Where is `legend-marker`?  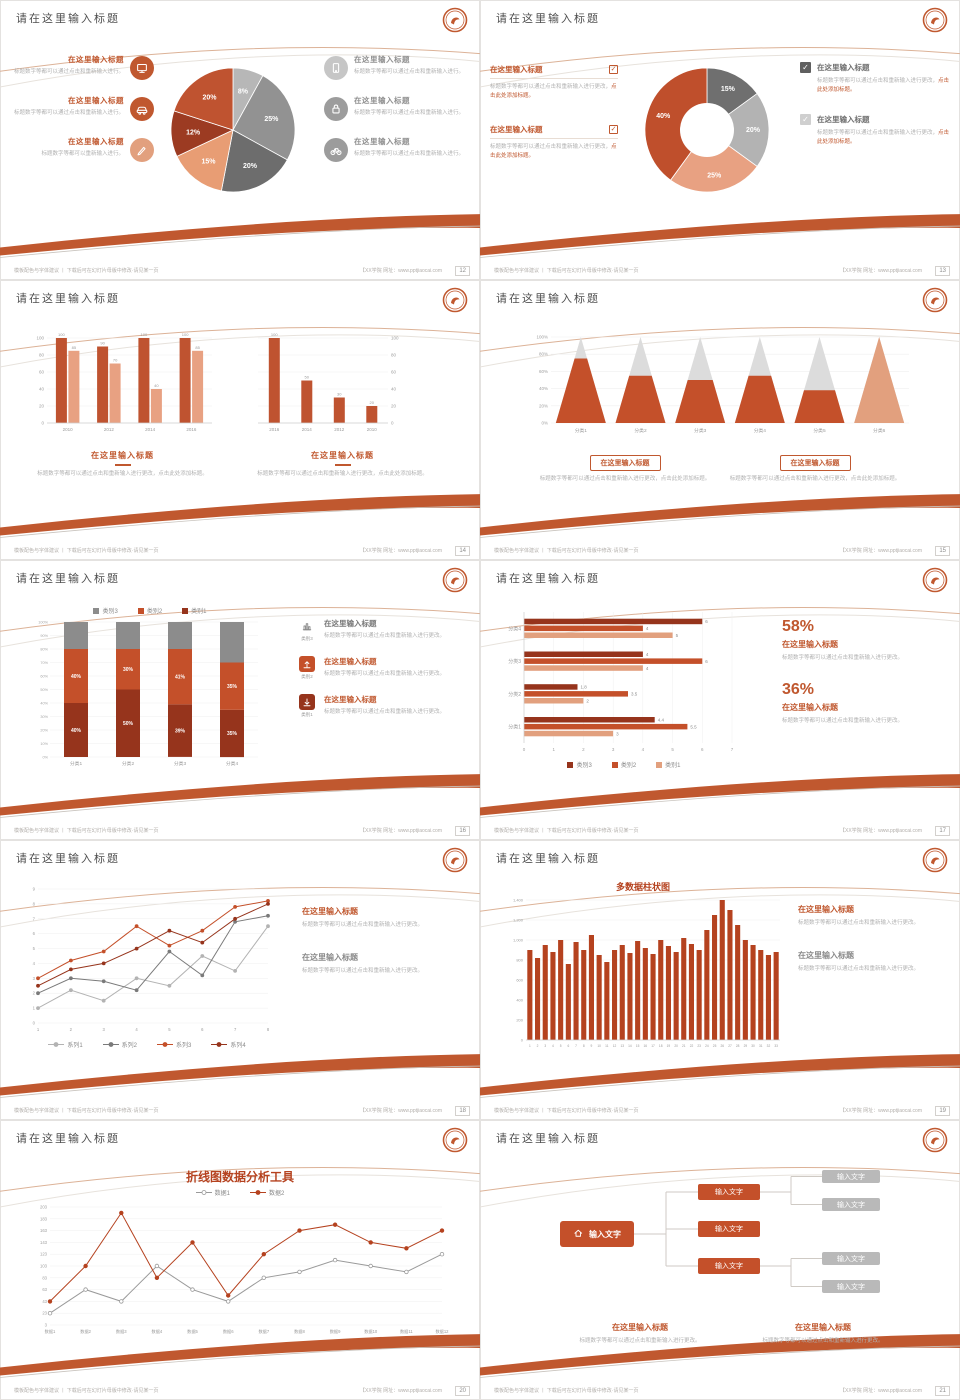 legend-marker is located at coordinates (659, 764).